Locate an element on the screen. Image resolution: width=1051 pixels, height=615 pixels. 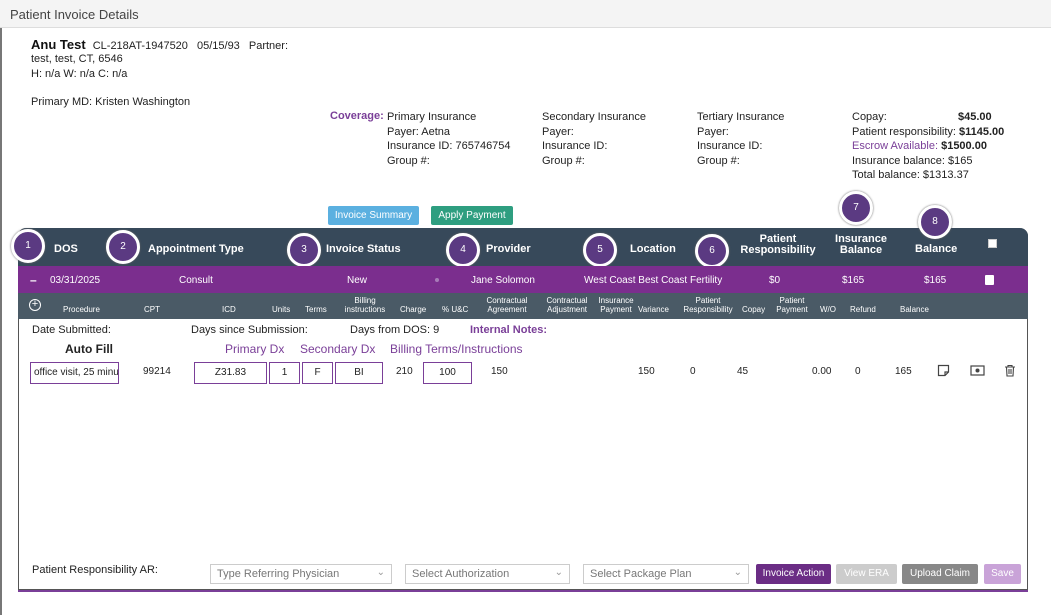
escrow-label: Escrow Available: is located at coordinates (895, 146).